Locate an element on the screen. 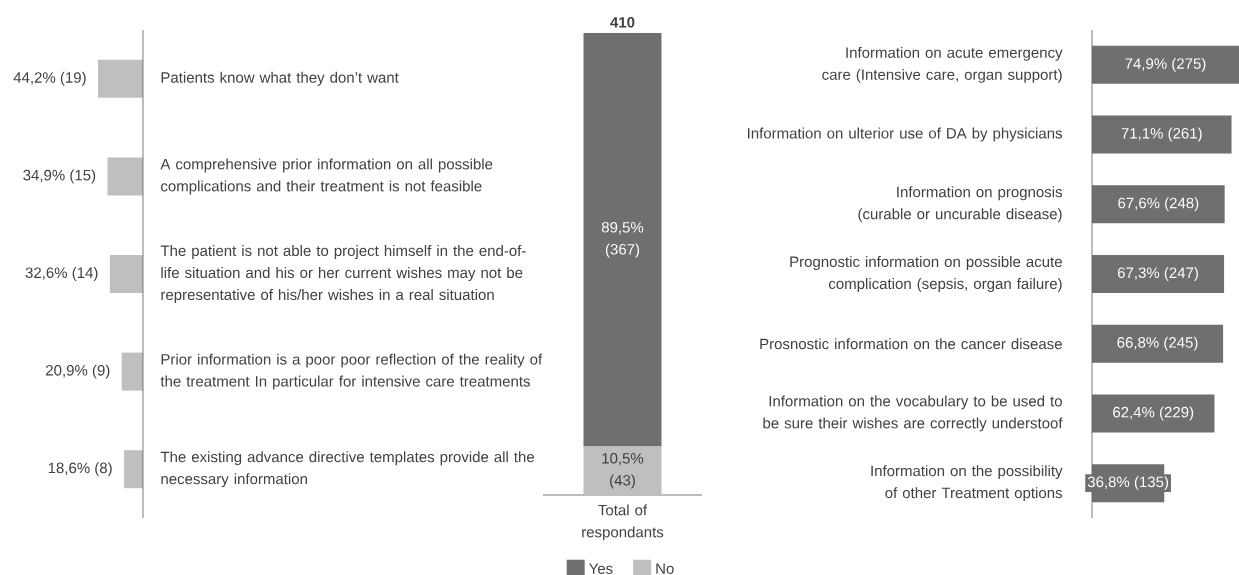 Image resolution: width=1239 pixels, height=575 pixels. data-label: 44,2% (19) is located at coordinates (49, 78).